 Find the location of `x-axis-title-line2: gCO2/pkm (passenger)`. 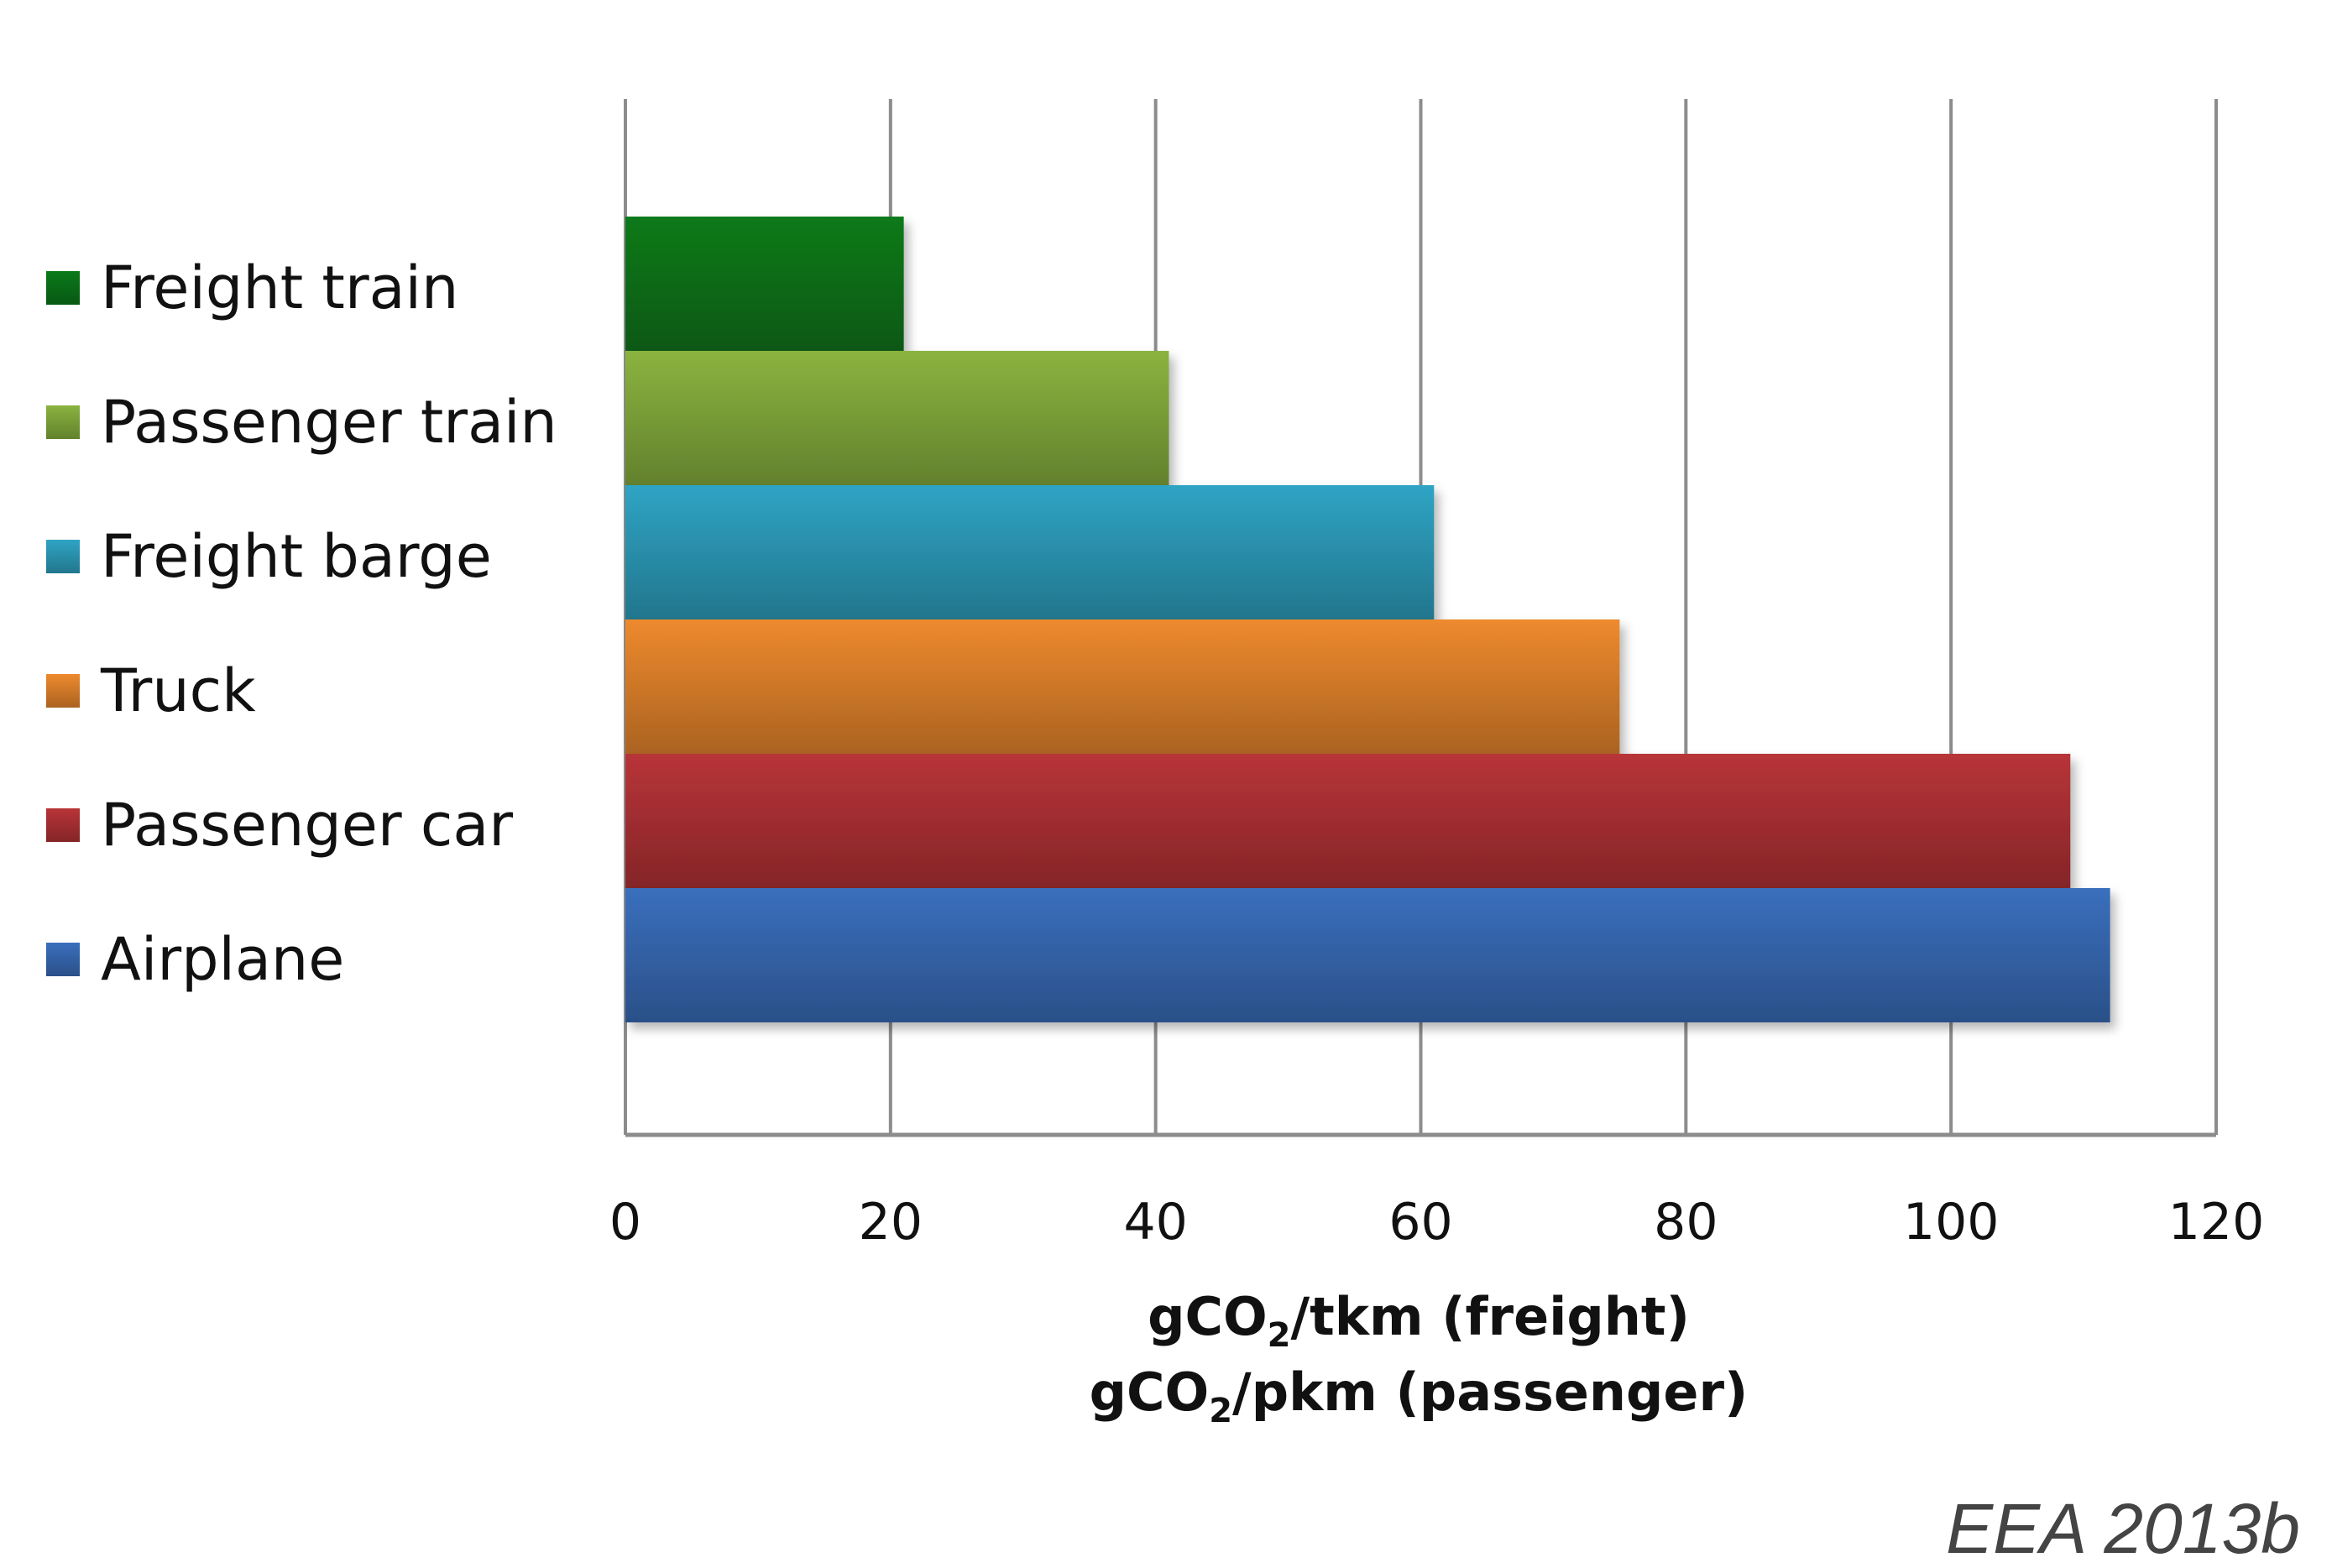

x-axis-title-line2: gCO2/pkm (passenger) is located at coordinates (1419, 1396).